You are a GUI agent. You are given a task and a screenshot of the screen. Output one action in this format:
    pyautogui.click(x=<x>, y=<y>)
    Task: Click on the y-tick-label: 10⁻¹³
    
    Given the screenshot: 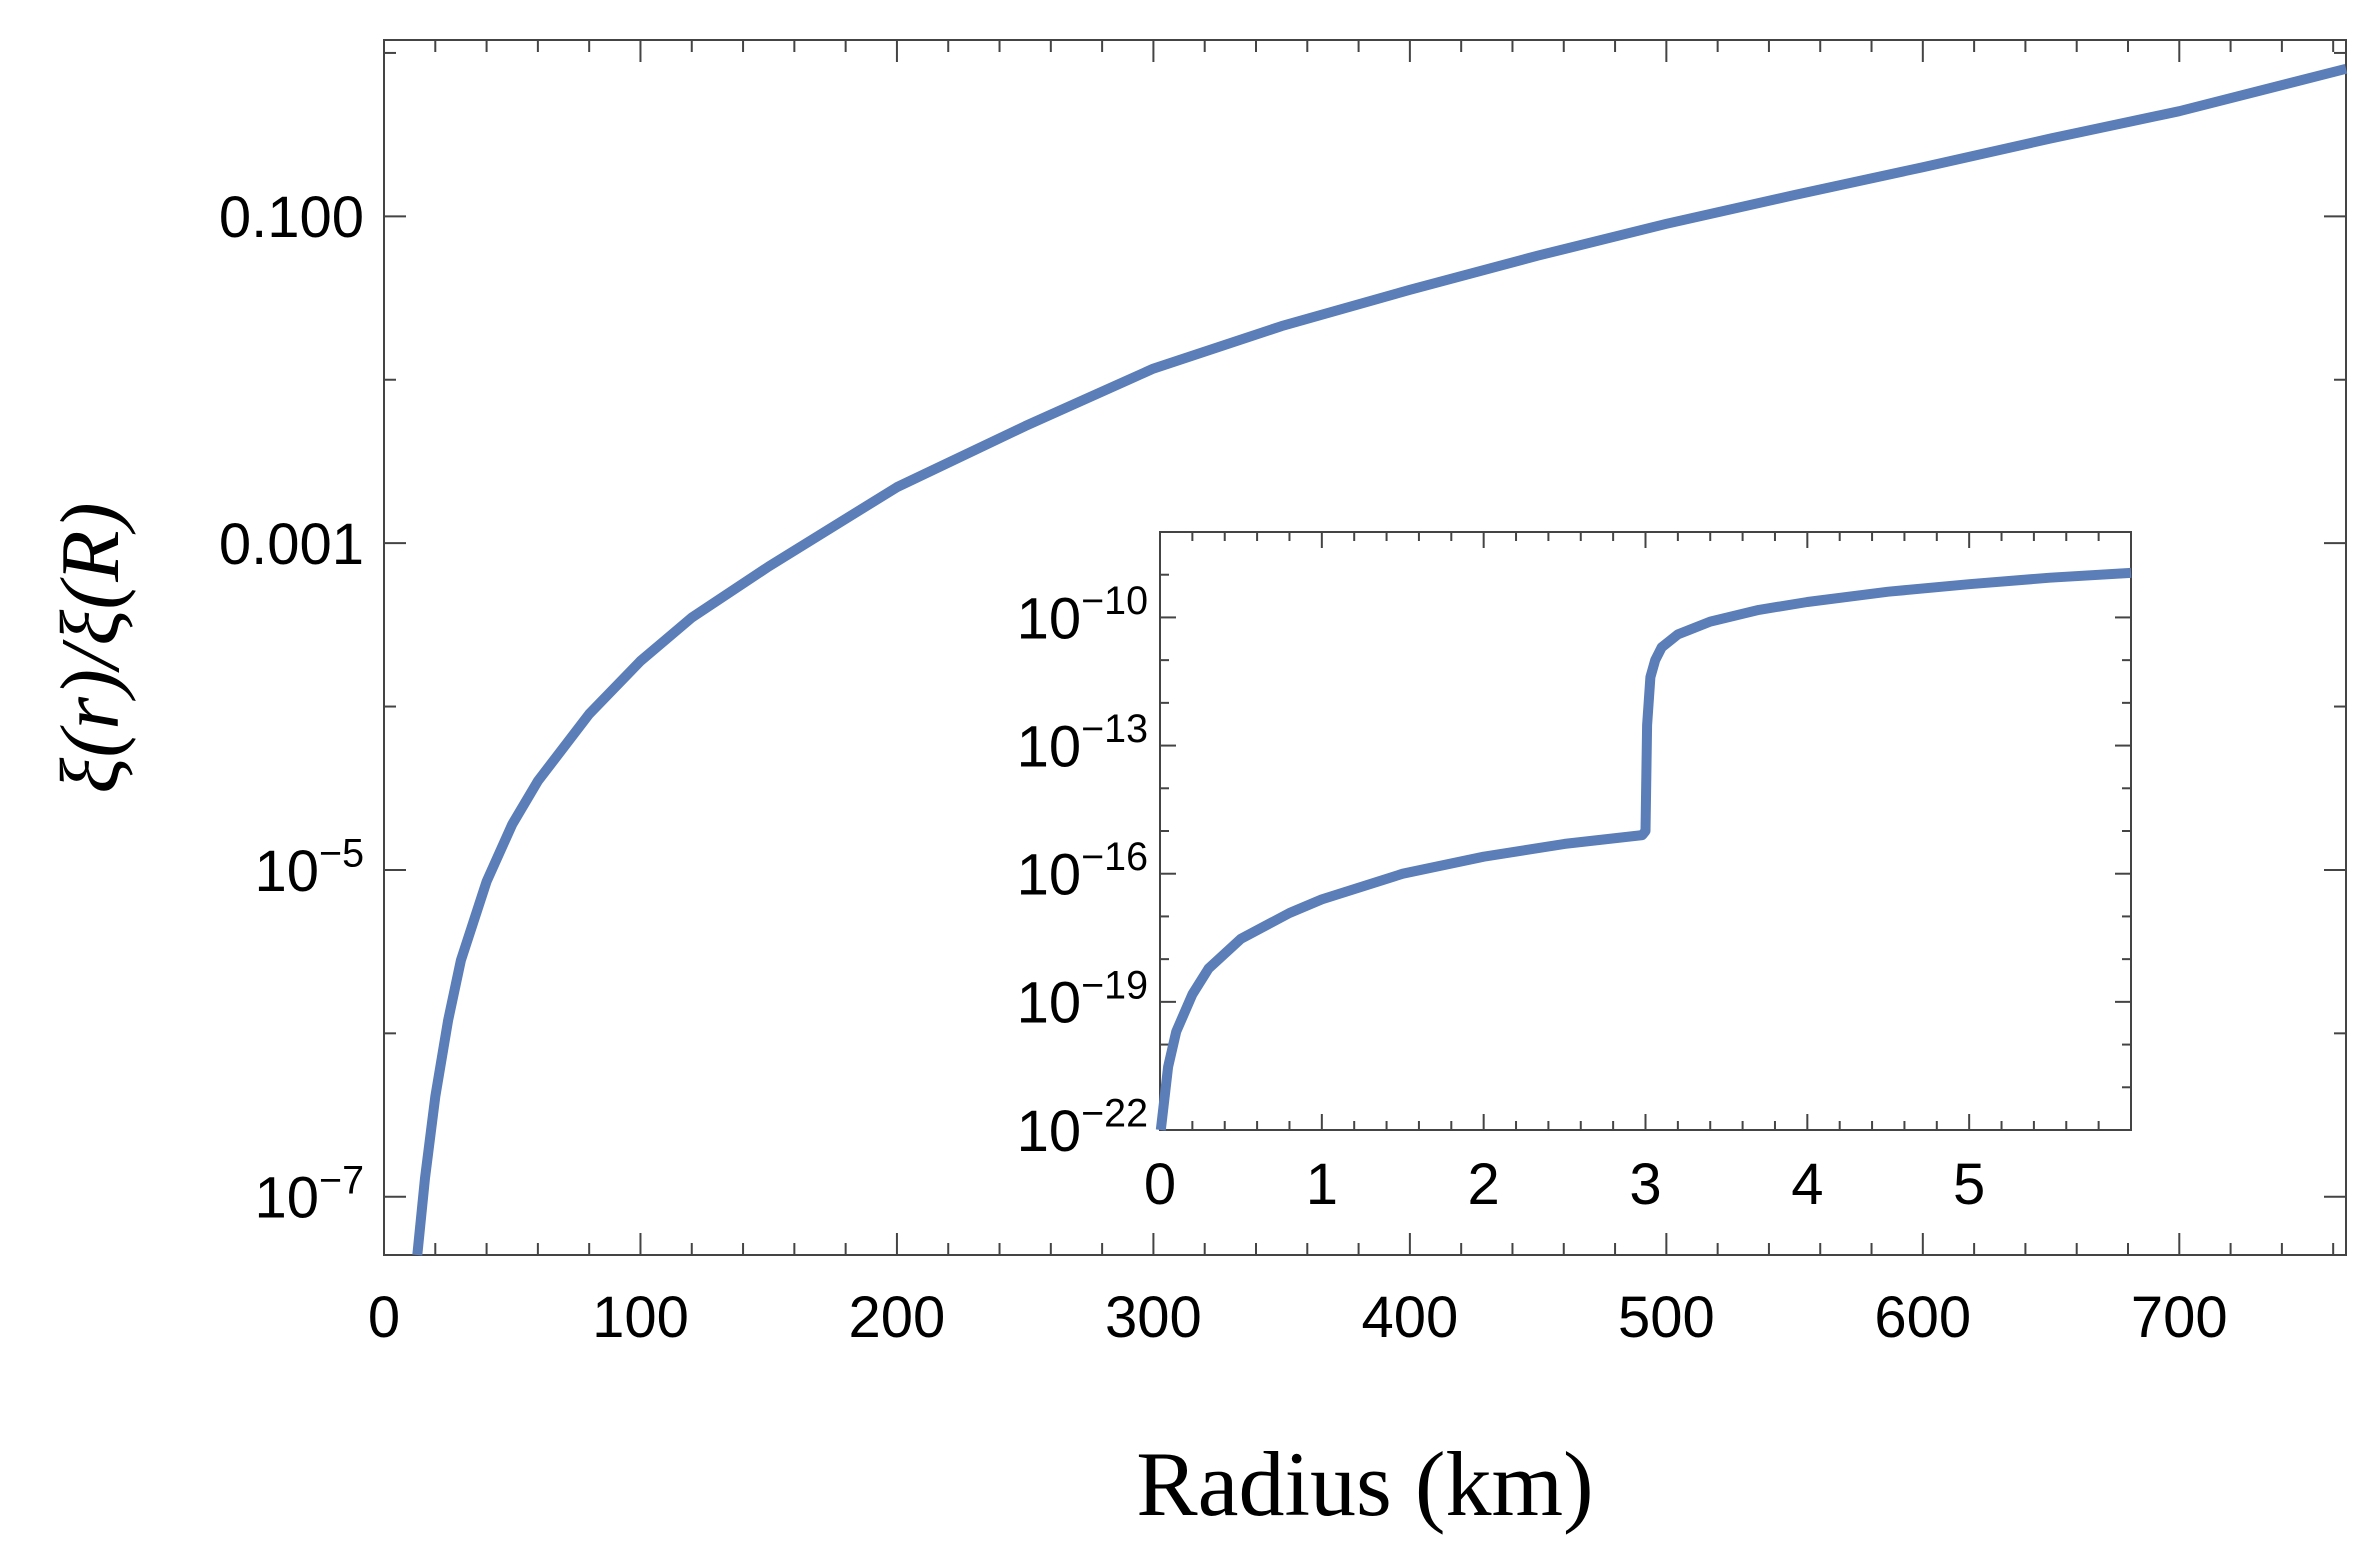 What is the action you would take?
    pyautogui.click(x=1082, y=743)
    